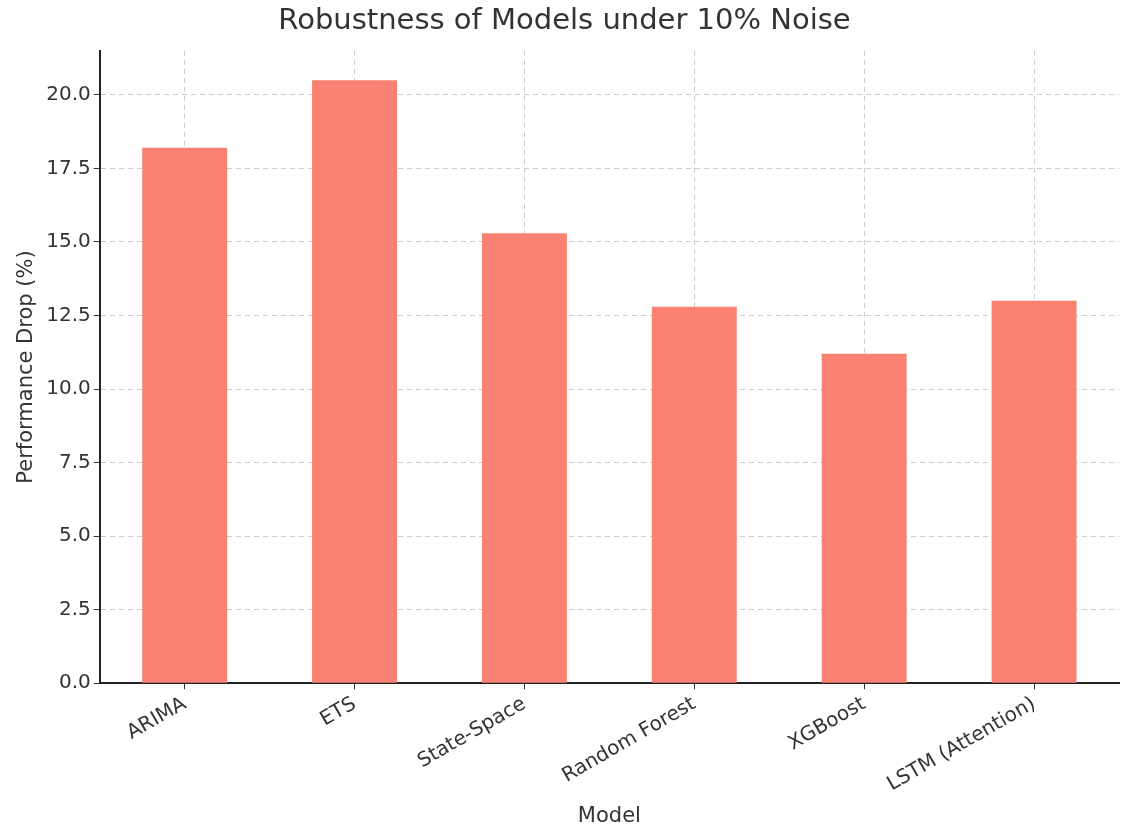 The height and width of the screenshot is (838, 1129). What do you see at coordinates (68, 166) in the screenshot?
I see `y-tick-label: 17.5` at bounding box center [68, 166].